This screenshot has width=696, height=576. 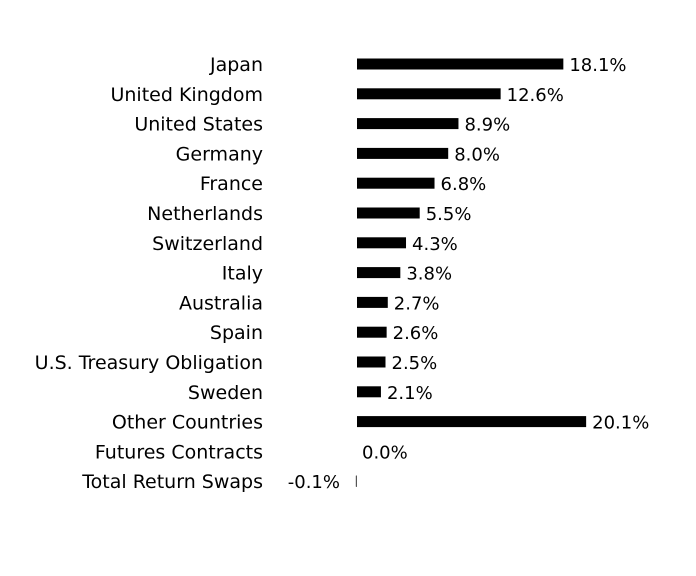 I want to click on value-label-u-s-treasury-obligation: 2.5%, so click(x=415, y=363).